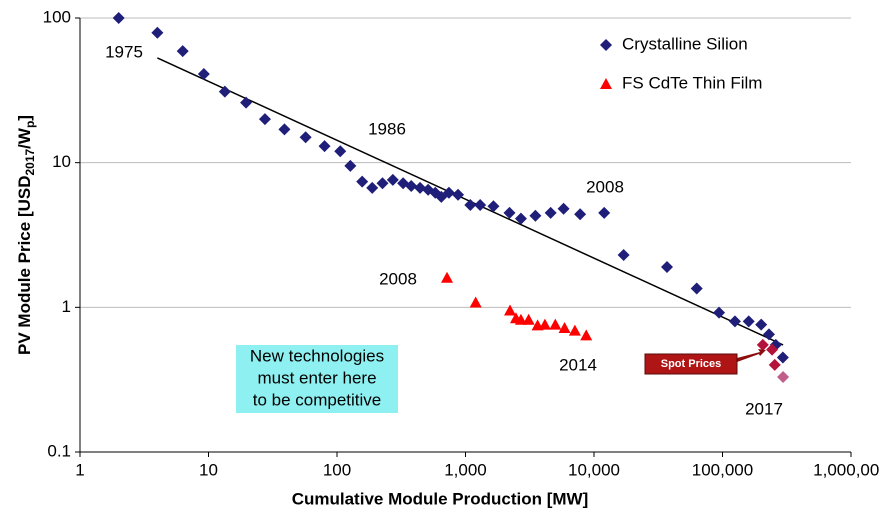 Image resolution: width=879 pixels, height=517 pixels. I want to click on x-tick-label: 100,000, so click(722, 469).